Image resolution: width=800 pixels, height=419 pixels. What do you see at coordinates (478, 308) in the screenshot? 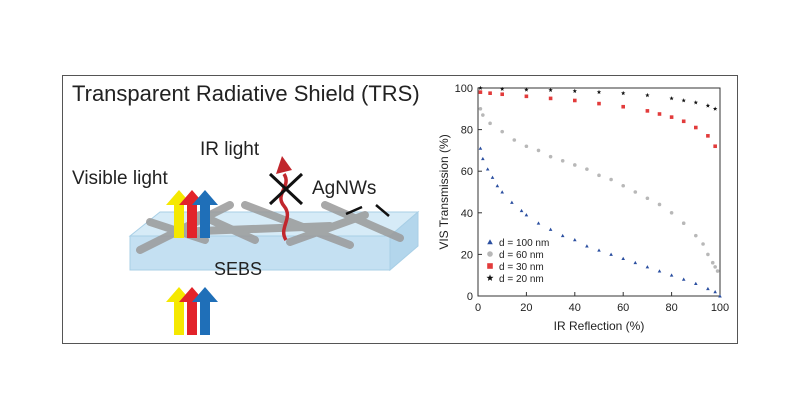
I see `x-tick-label: 0` at bounding box center [478, 308].